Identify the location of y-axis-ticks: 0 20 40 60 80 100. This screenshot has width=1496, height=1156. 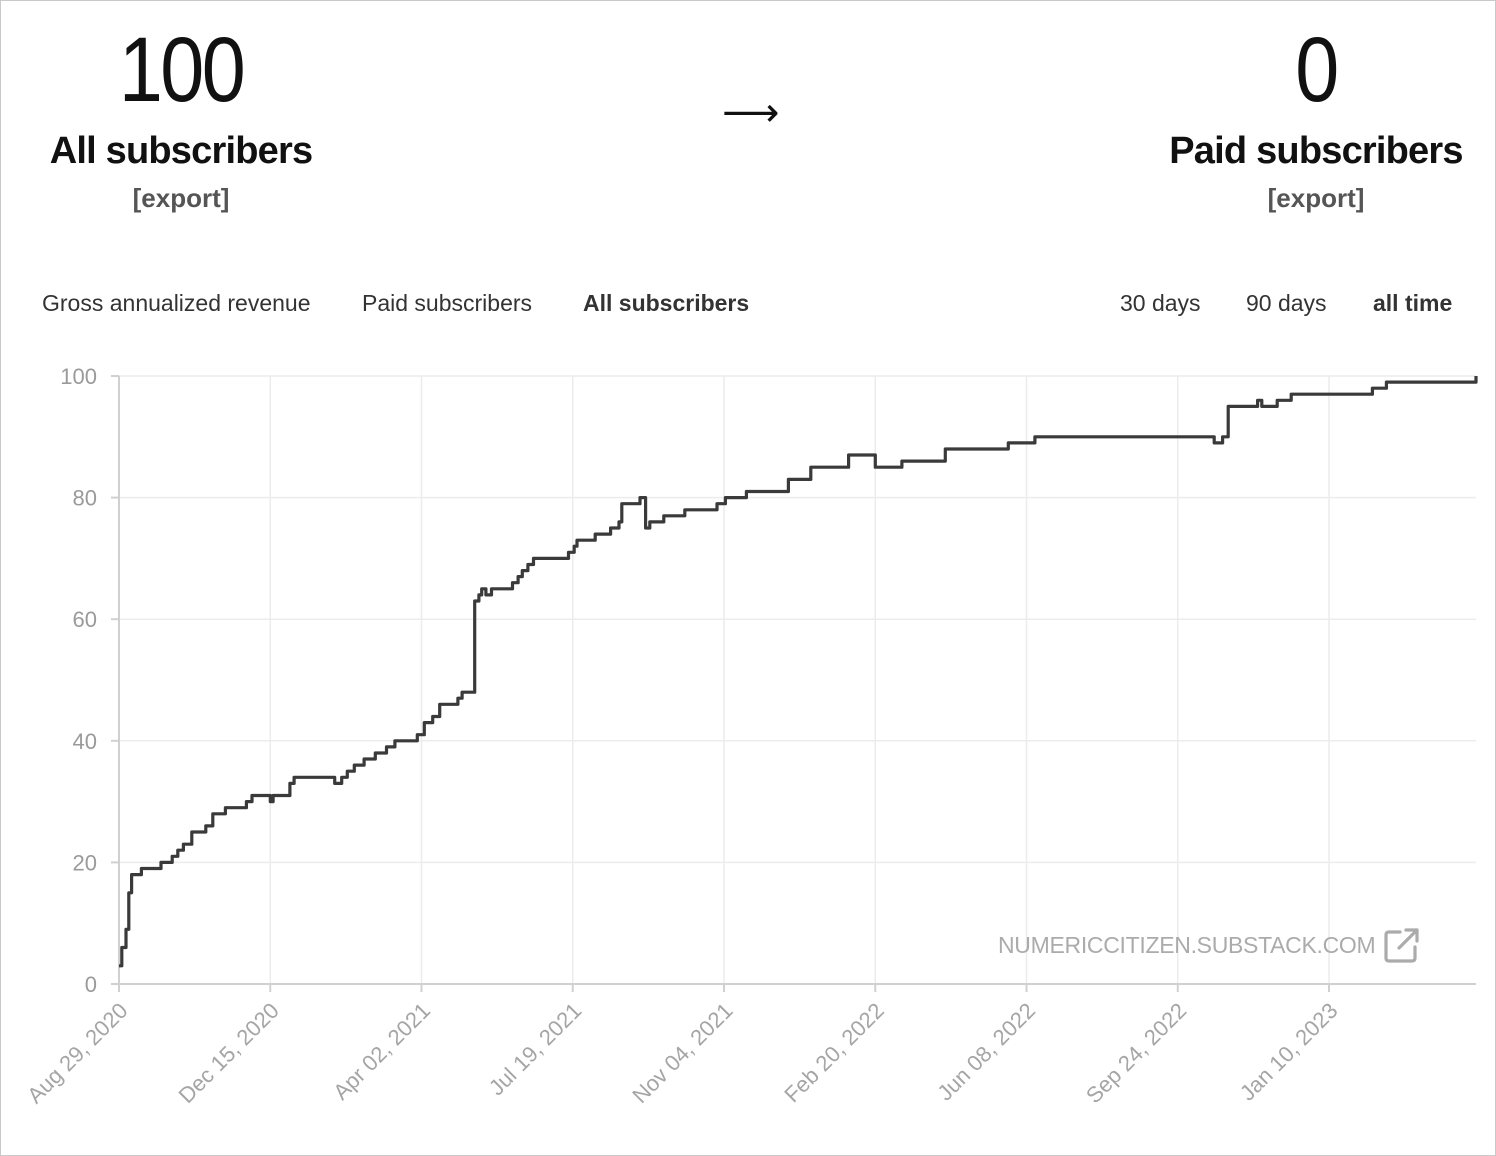
(78, 680).